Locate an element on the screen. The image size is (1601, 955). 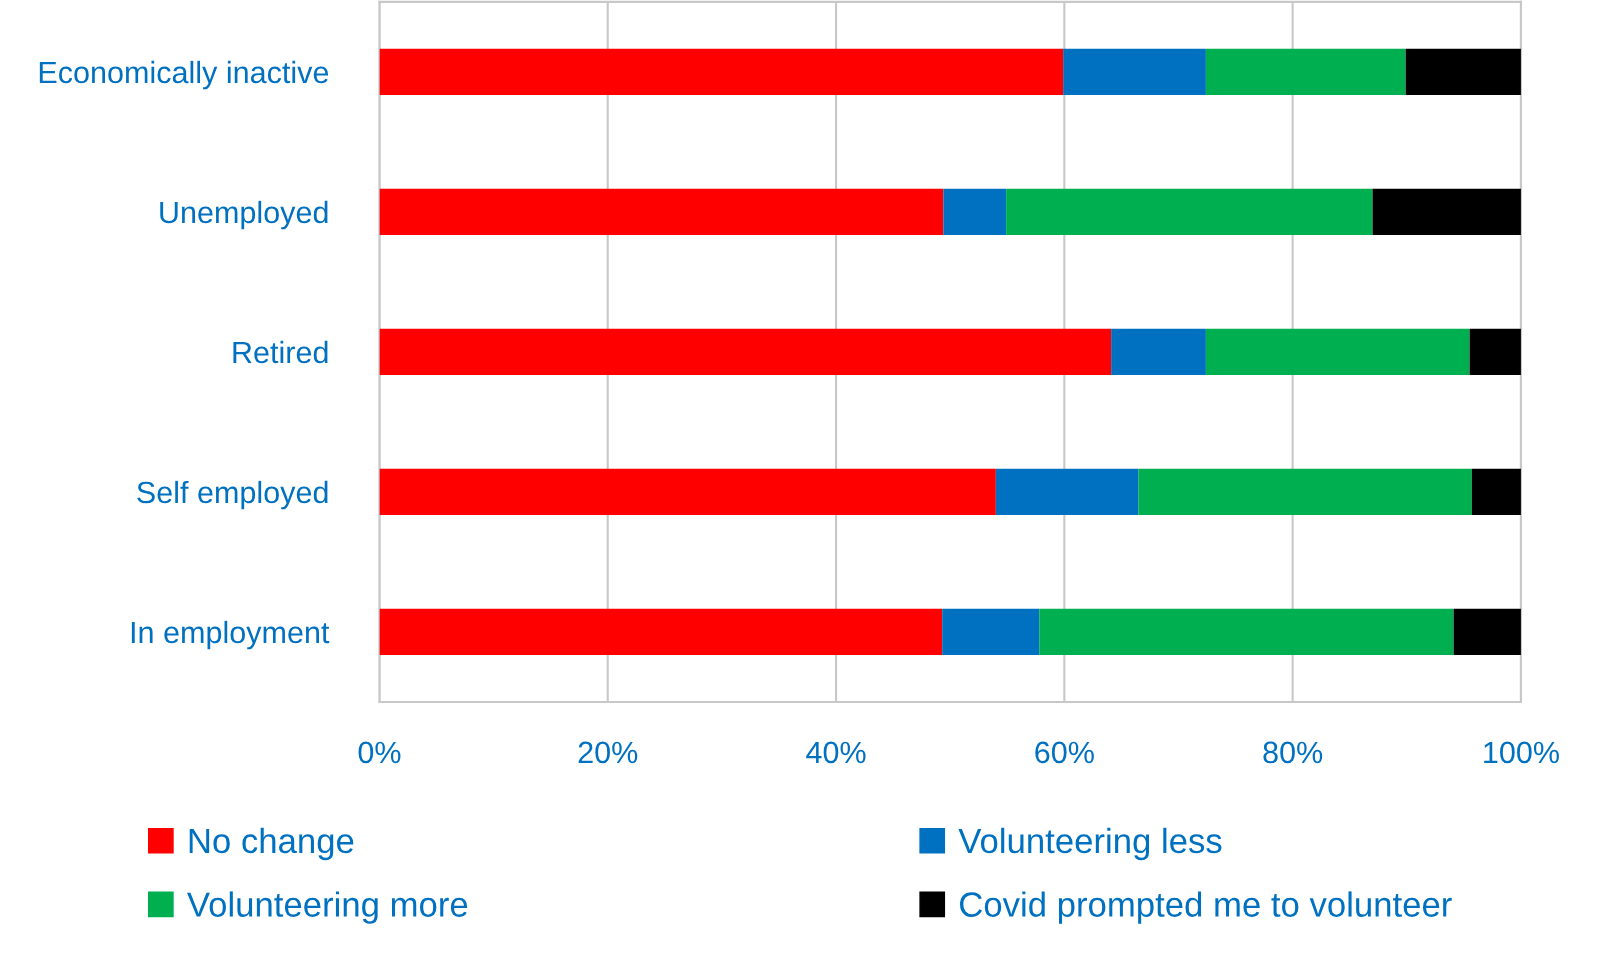
legend-label: No change is located at coordinates (271, 844).